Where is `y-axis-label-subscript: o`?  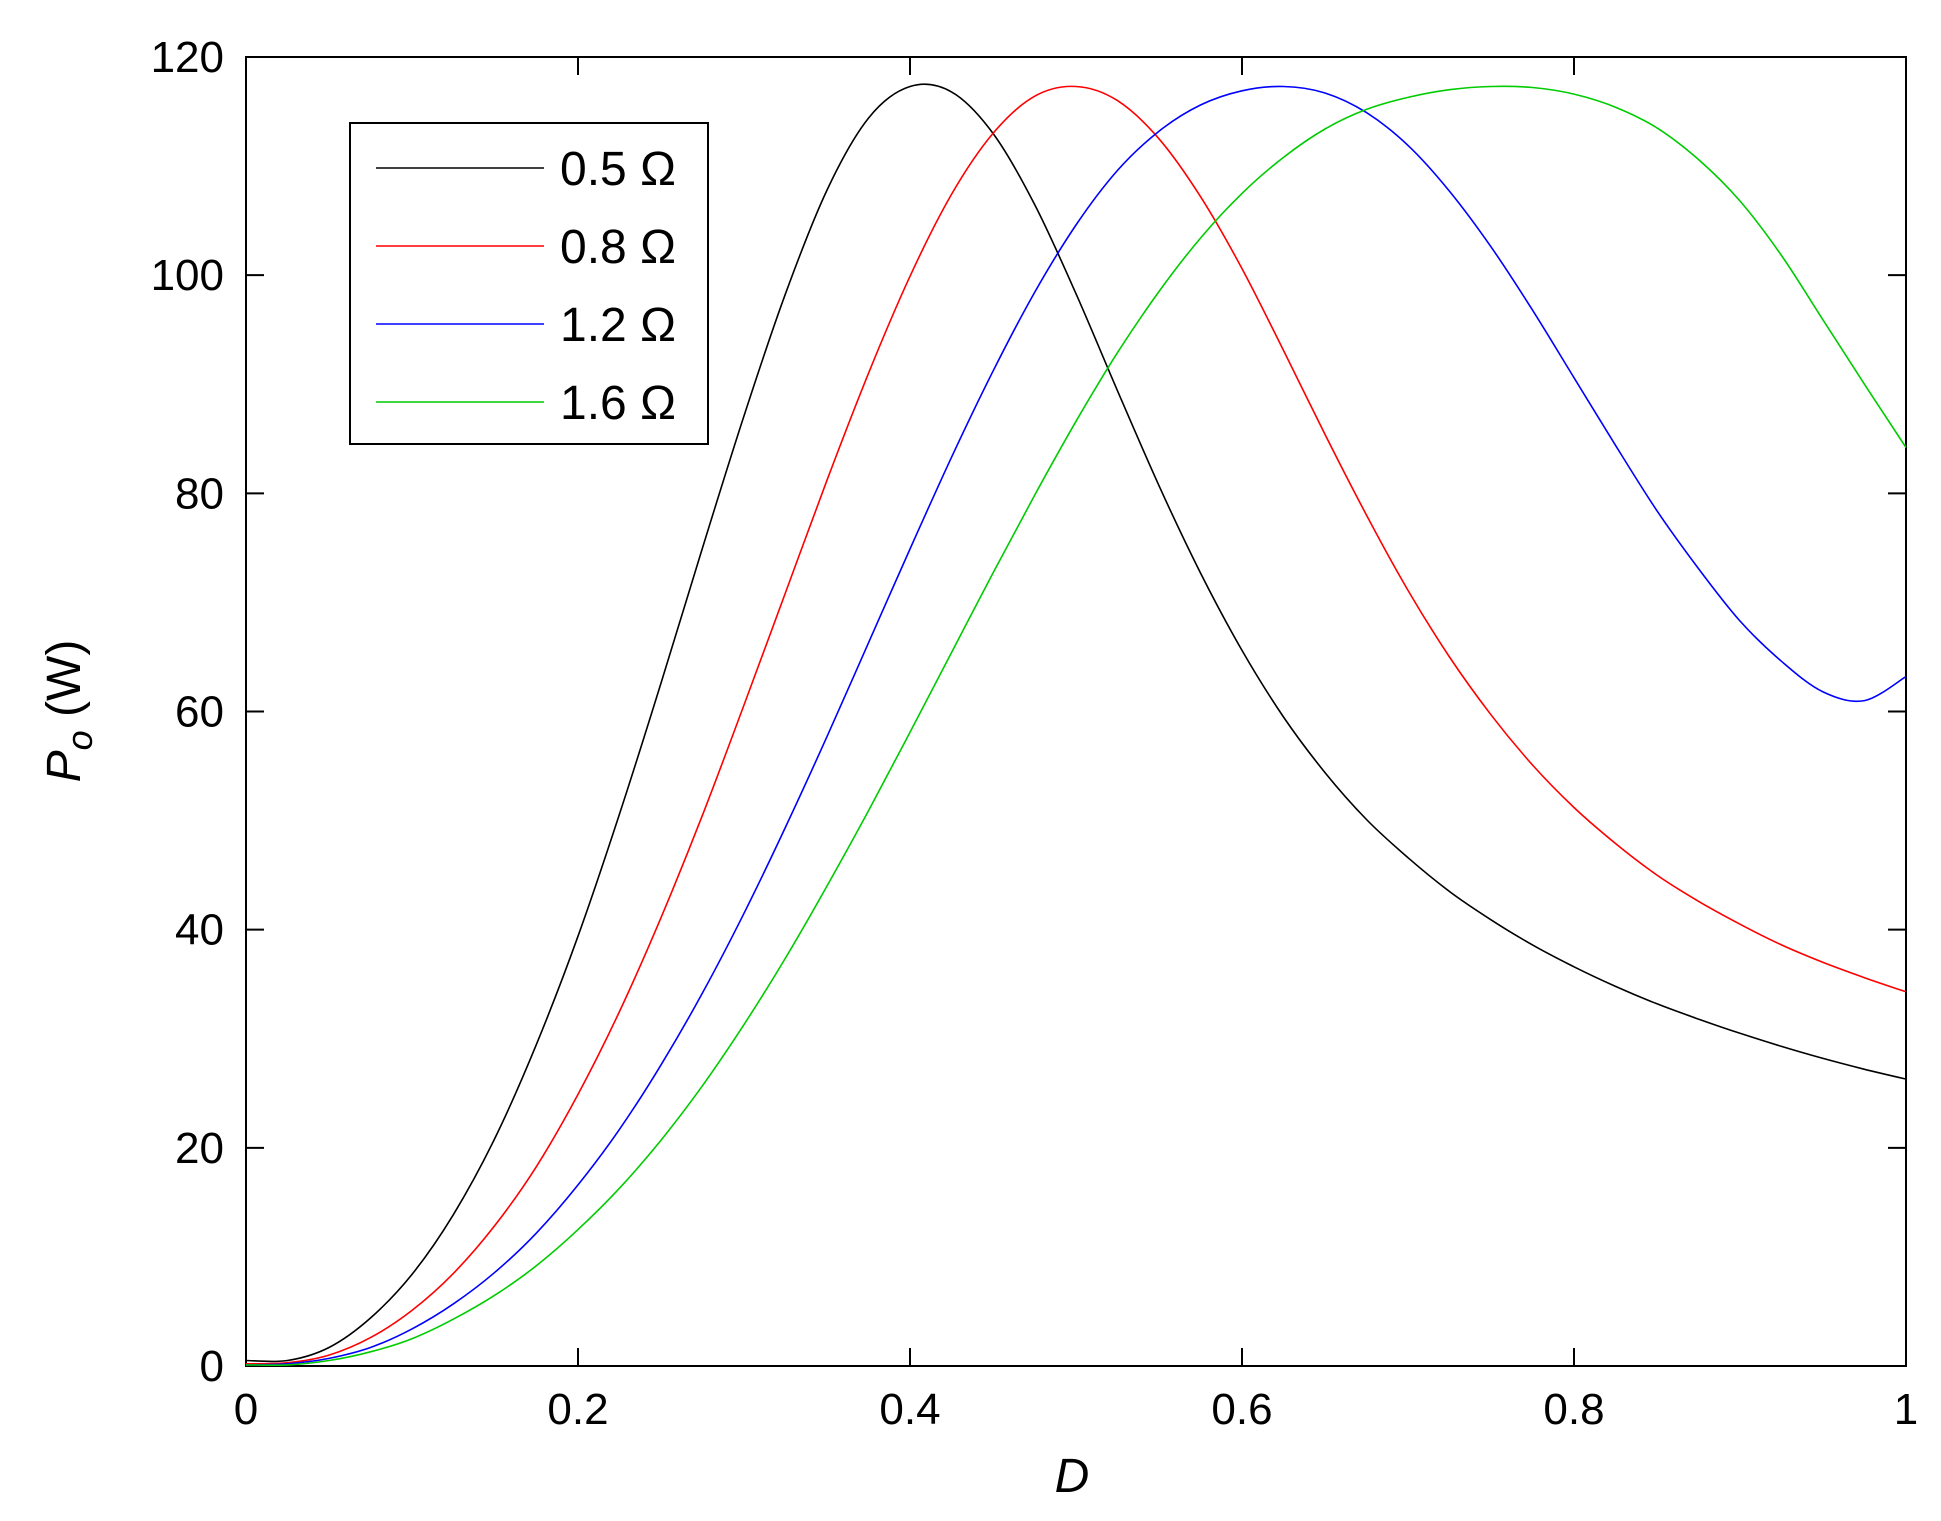
y-axis-label-subscript: o is located at coordinates (79, 740).